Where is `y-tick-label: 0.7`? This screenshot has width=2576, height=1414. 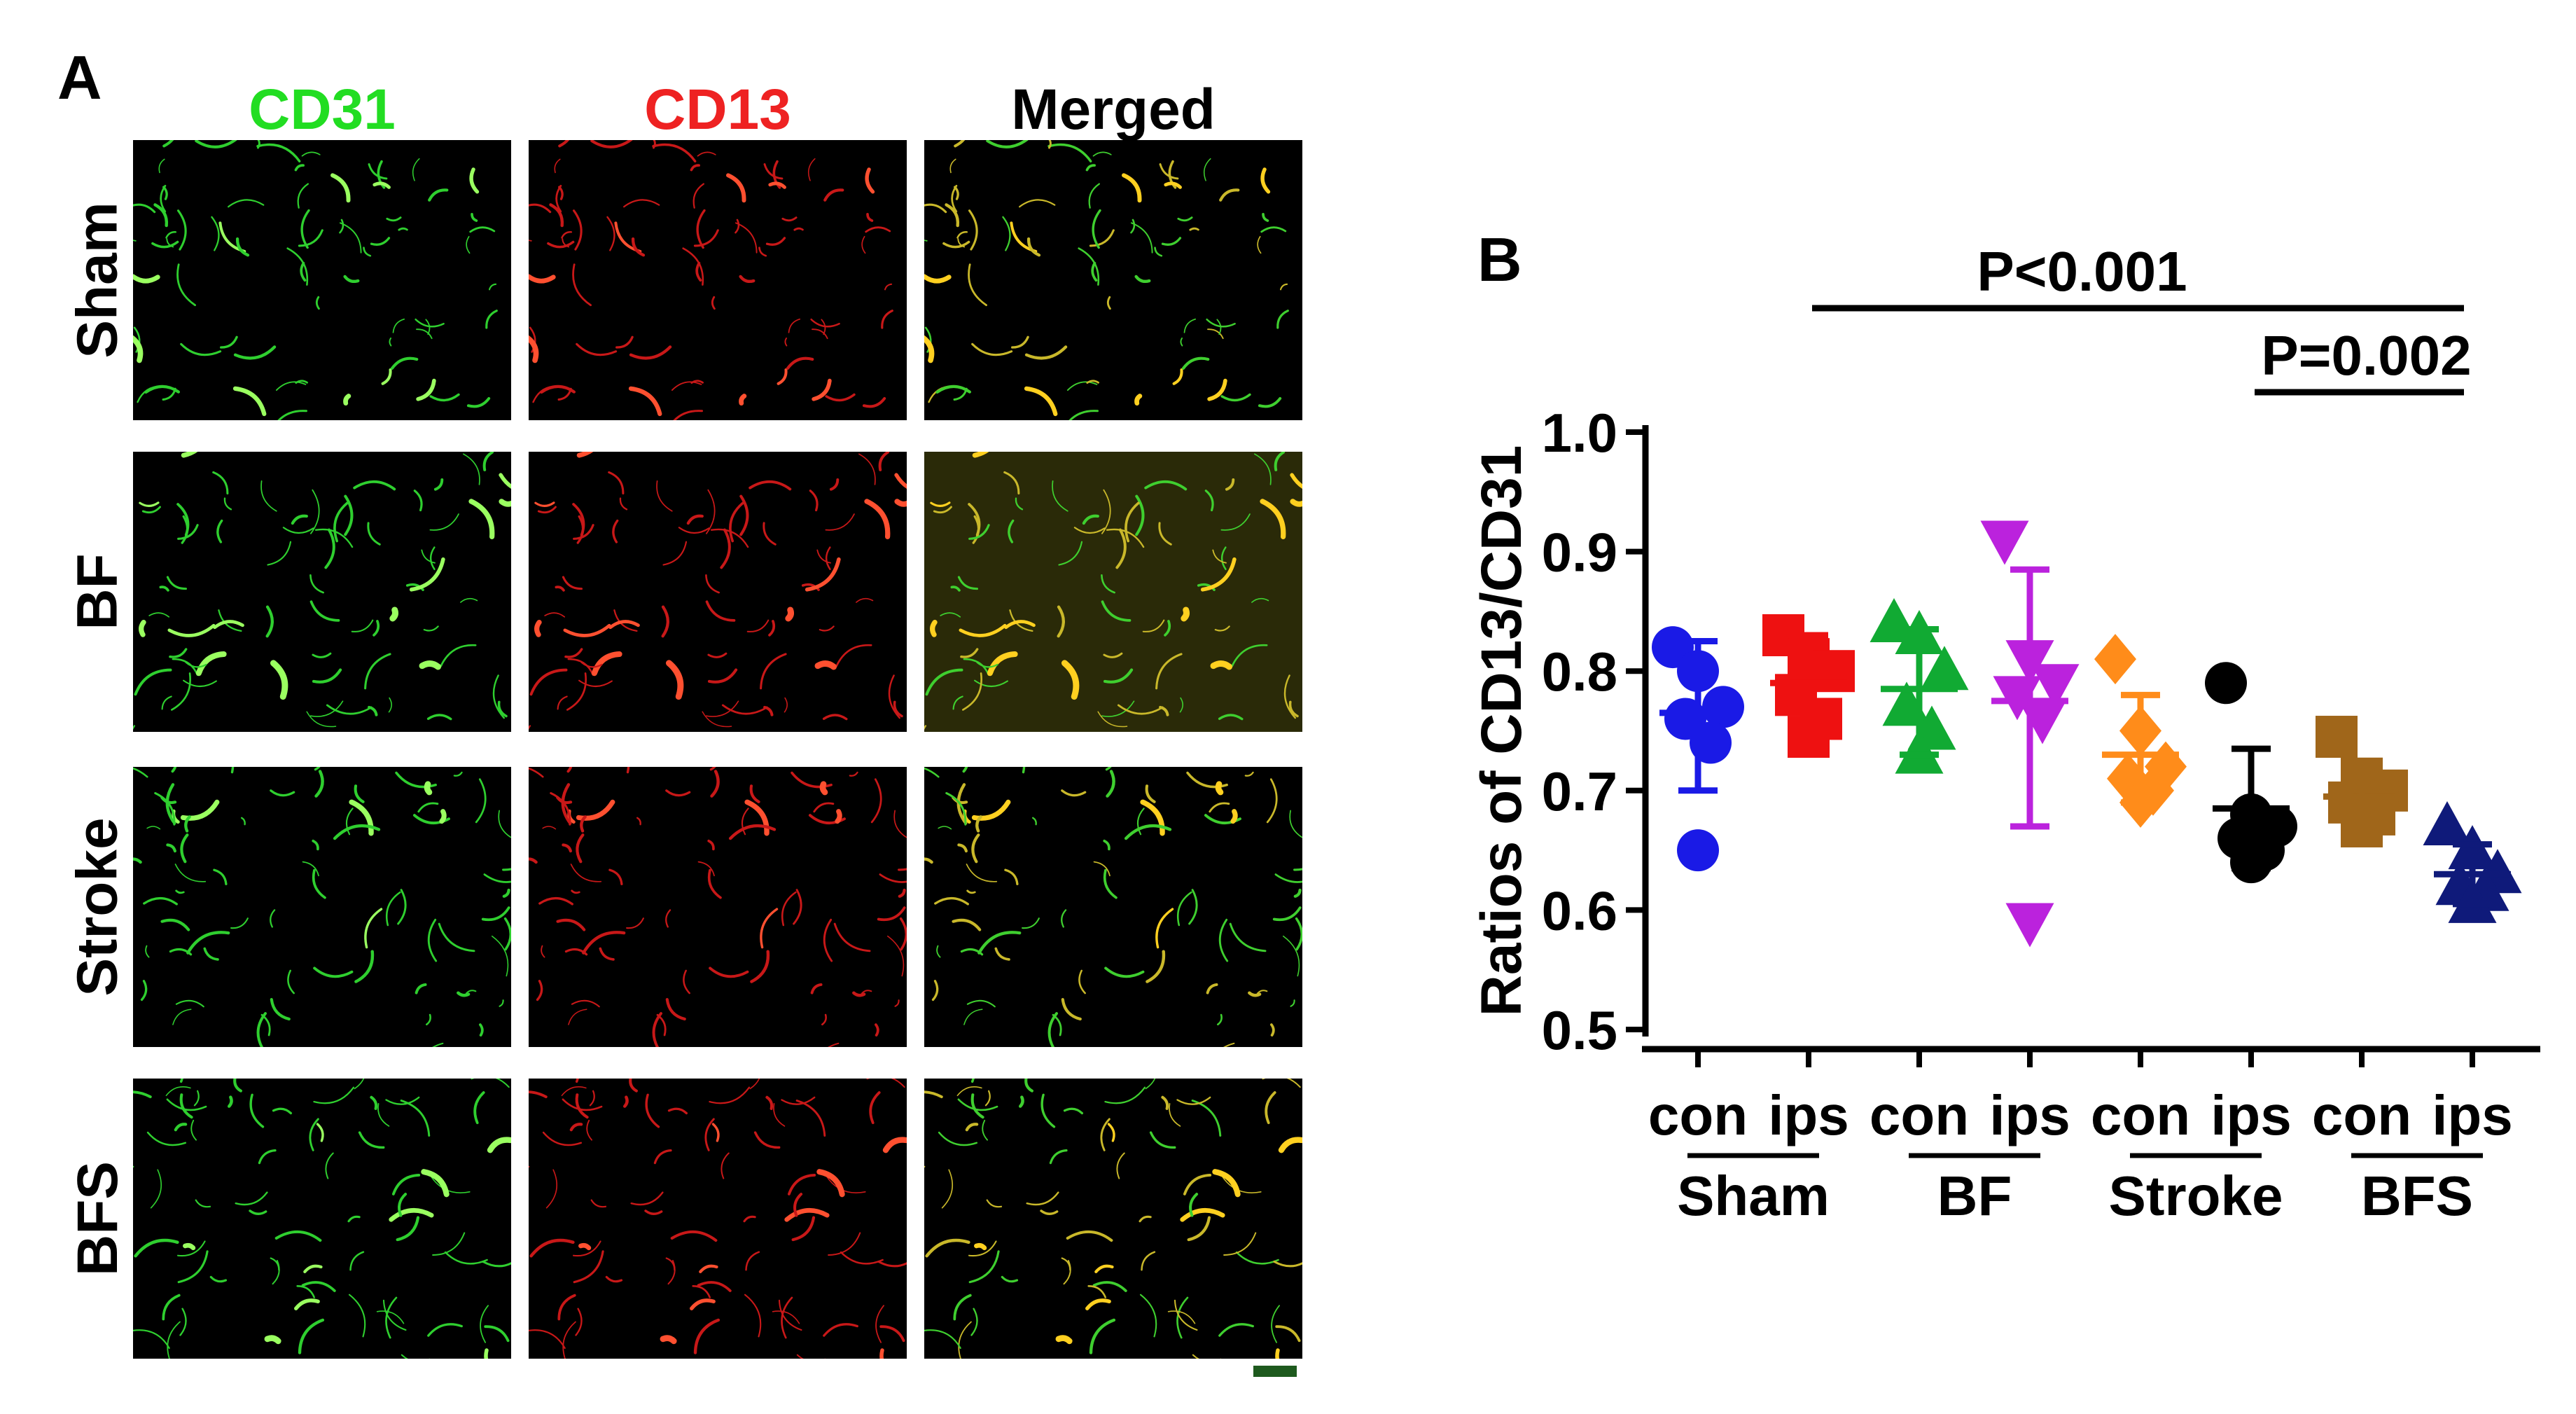 y-tick-label: 0.7 is located at coordinates (1579, 791).